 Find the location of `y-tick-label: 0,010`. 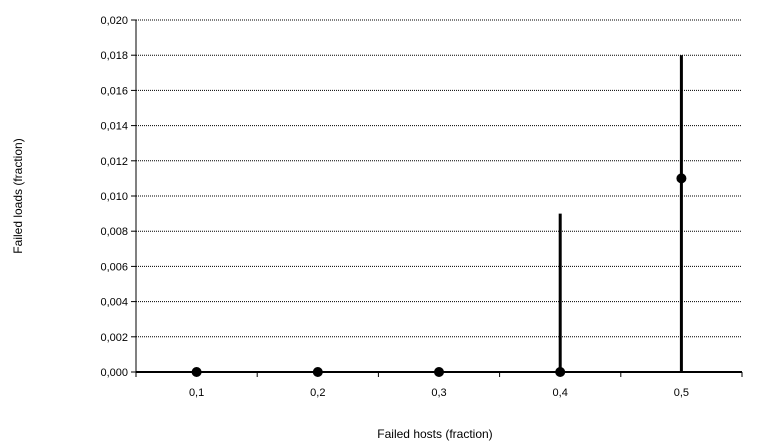

y-tick-label: 0,010 is located at coordinates (114, 197).